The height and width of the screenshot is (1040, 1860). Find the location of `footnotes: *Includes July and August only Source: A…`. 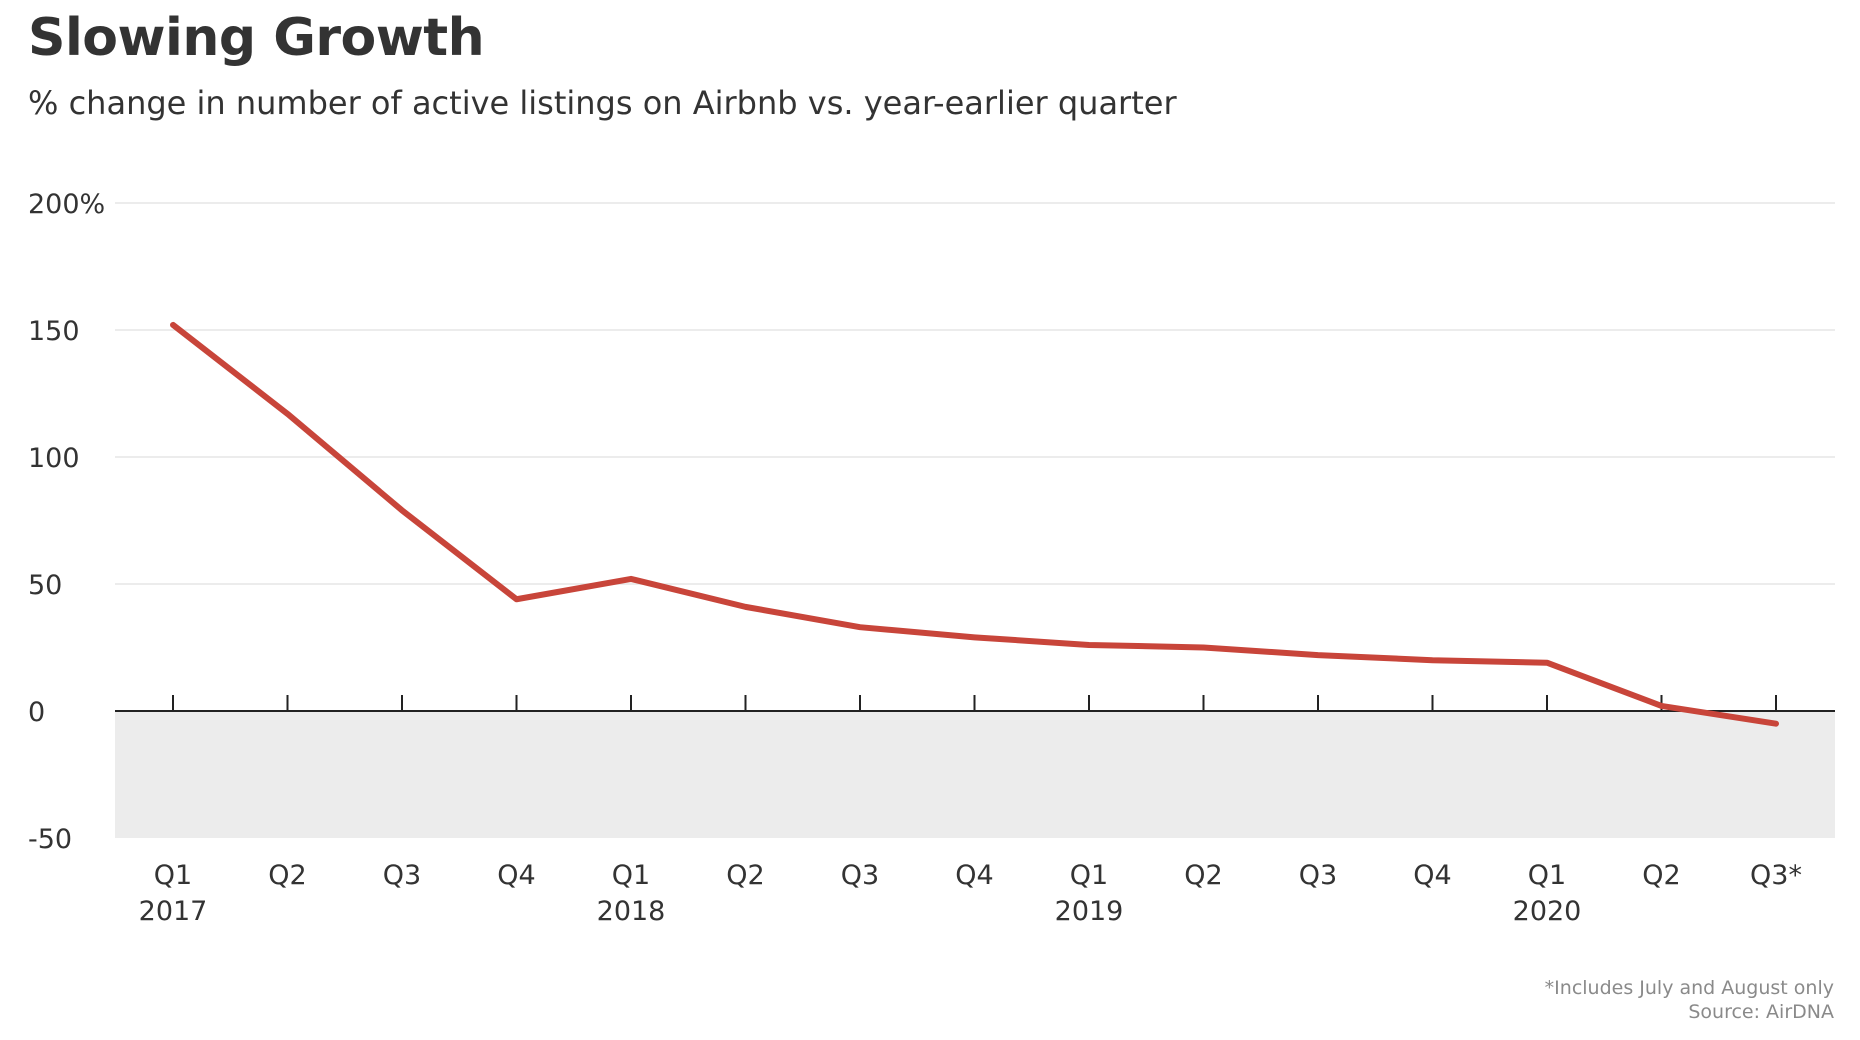

footnotes: *Includes July and August only Source: A… is located at coordinates (1689, 1000).